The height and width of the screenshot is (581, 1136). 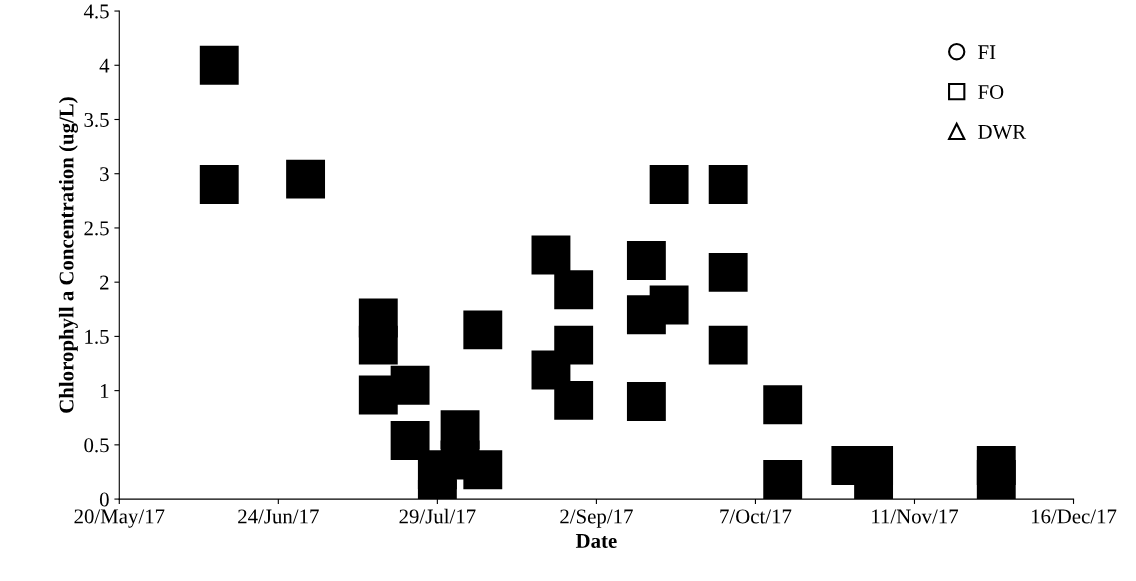 I want to click on legend-label: FO, so click(x=991, y=92).